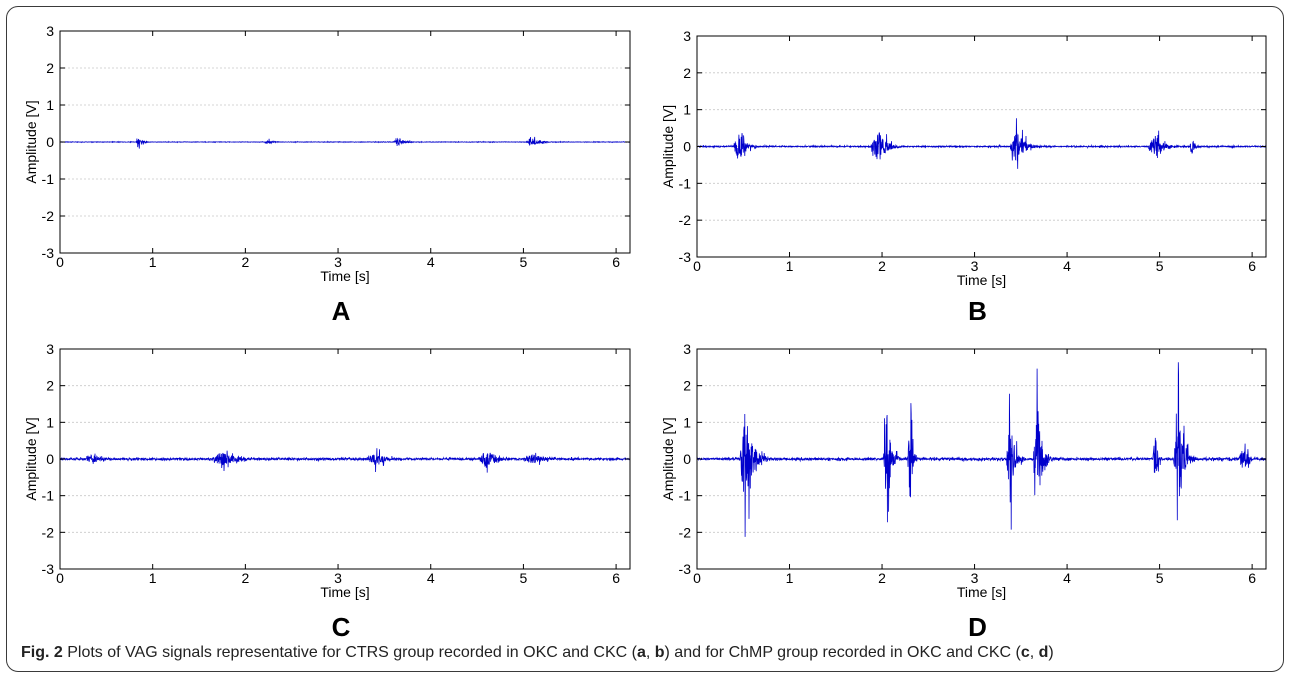 The width and height of the screenshot is (1292, 681). What do you see at coordinates (341, 311) in the screenshot?
I see `panel-label-a: A` at bounding box center [341, 311].